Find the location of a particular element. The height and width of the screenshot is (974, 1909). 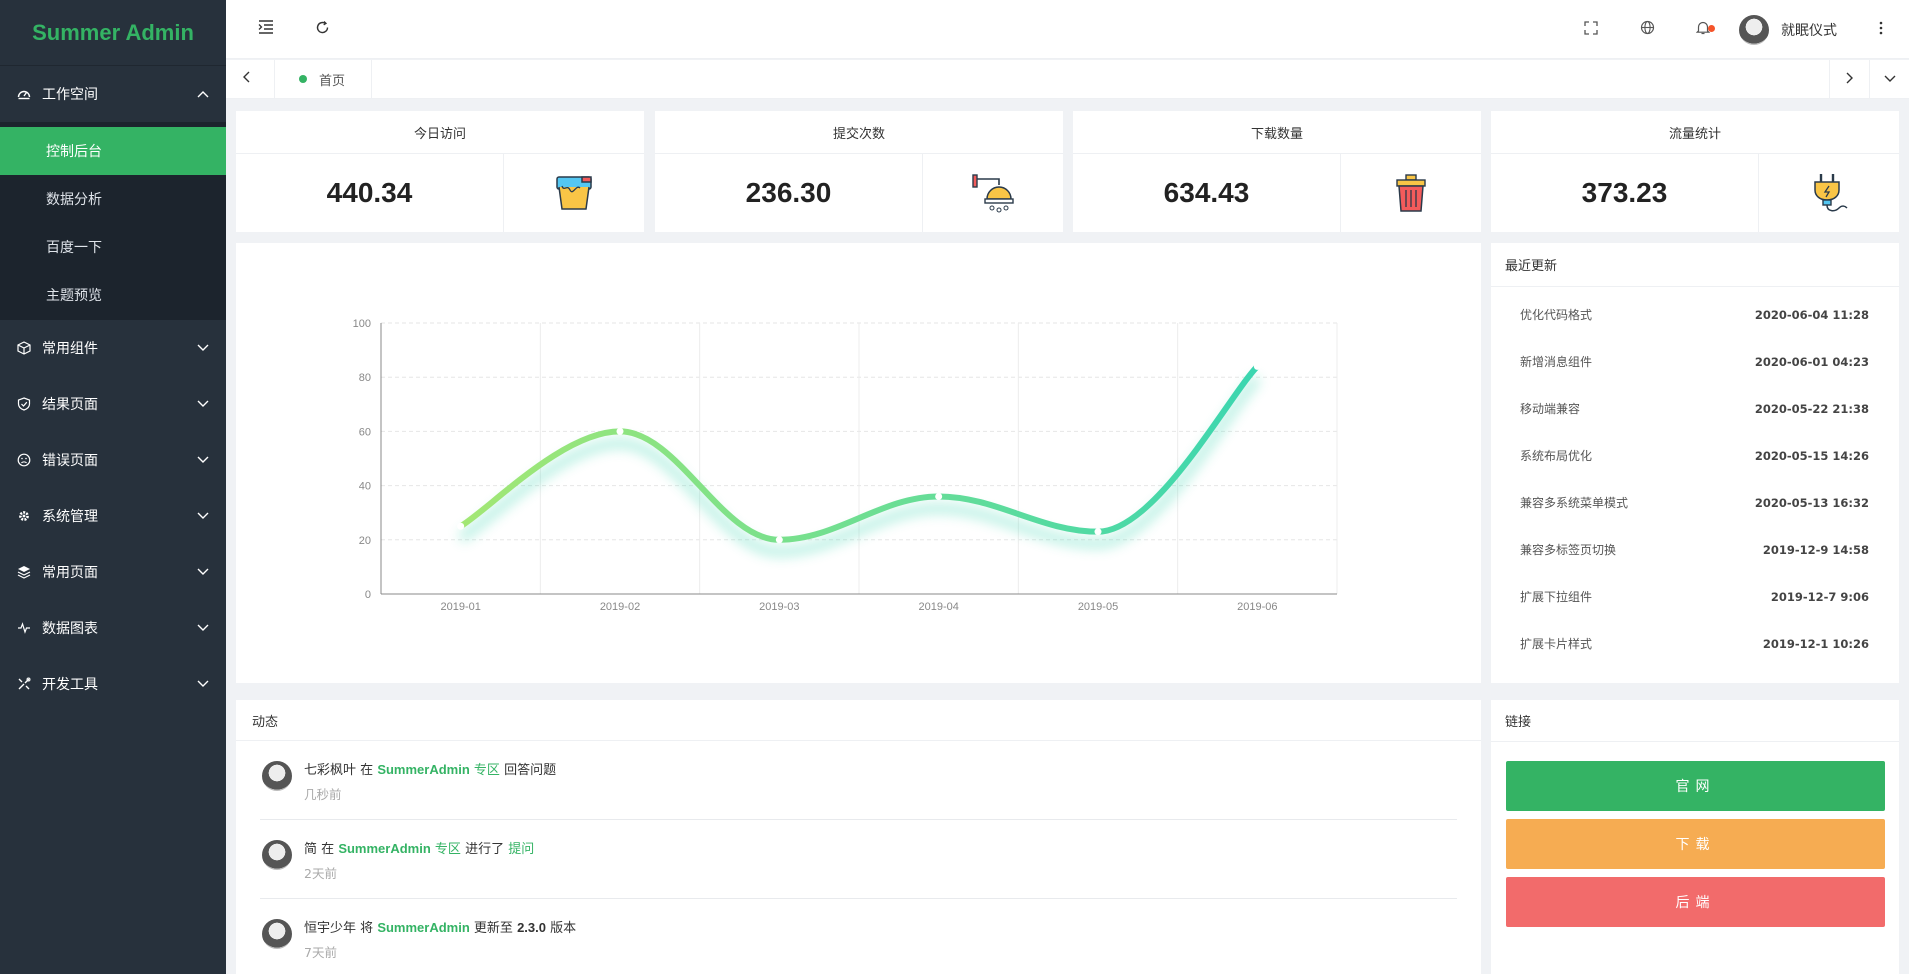

sidebar-item-theme-preview: 主题预览 is located at coordinates (74, 296).